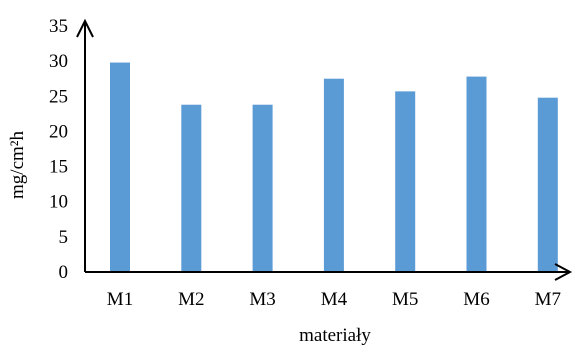 This screenshot has width=574, height=347. What do you see at coordinates (333, 175) in the screenshot?
I see `bar-M4` at bounding box center [333, 175].